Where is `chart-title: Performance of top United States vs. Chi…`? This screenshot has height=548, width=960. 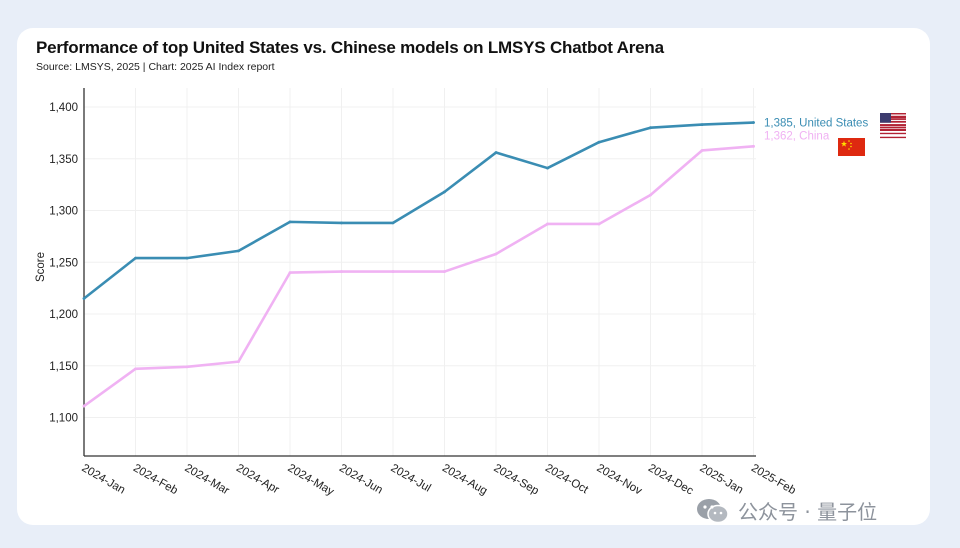
chart-title: Performance of top United States vs. Chi… is located at coordinates (350, 47).